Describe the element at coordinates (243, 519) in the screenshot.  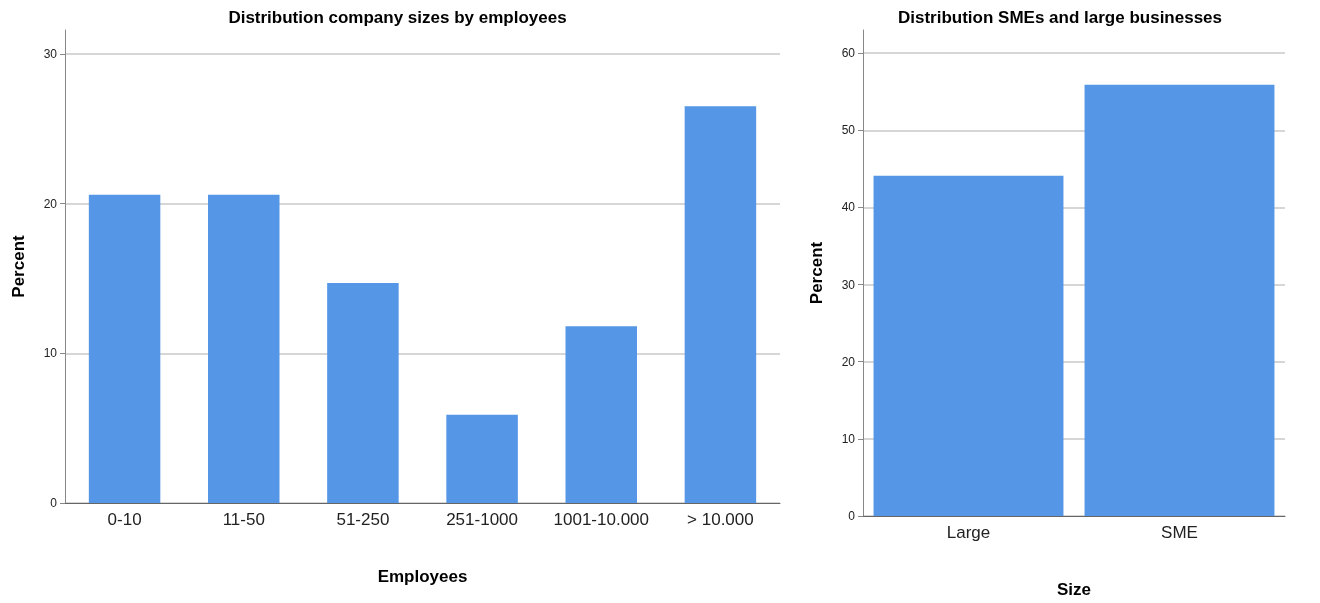
I see `x-tick-label: 11-50` at that location.